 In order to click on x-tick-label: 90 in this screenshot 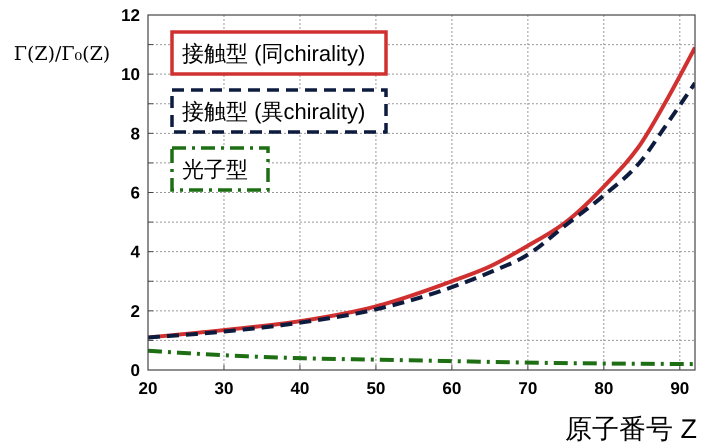, I will do `click(680, 388)`.